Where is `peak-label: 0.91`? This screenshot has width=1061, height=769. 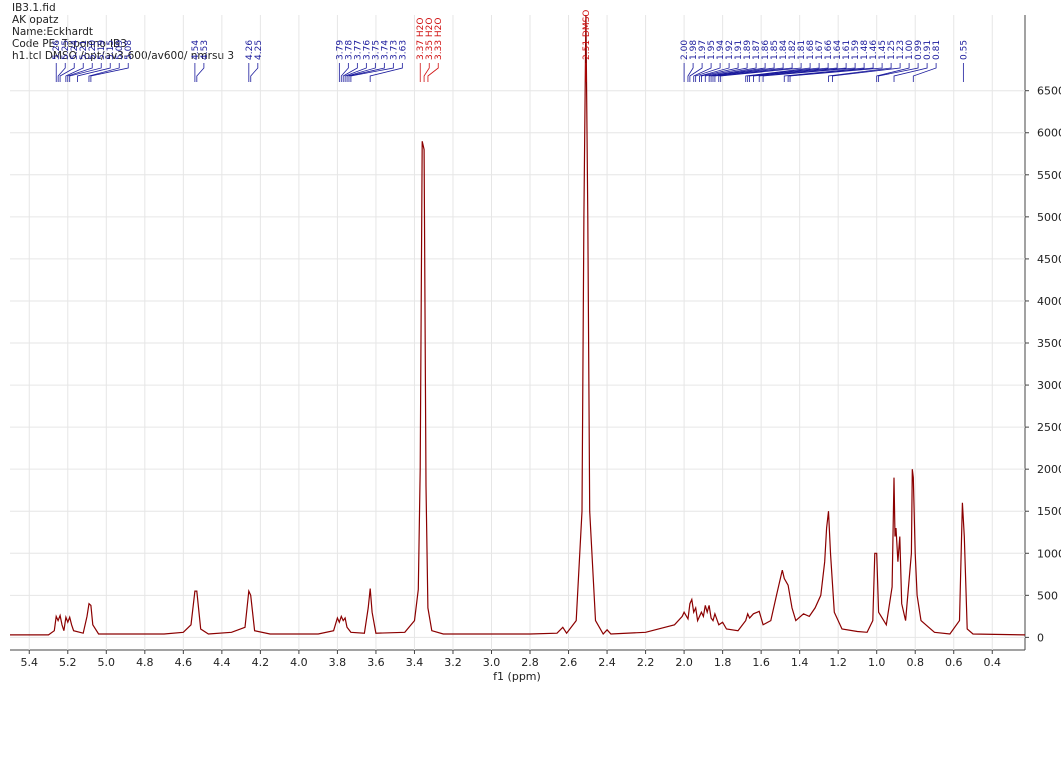 peak-label: 0.91 is located at coordinates (928, 50).